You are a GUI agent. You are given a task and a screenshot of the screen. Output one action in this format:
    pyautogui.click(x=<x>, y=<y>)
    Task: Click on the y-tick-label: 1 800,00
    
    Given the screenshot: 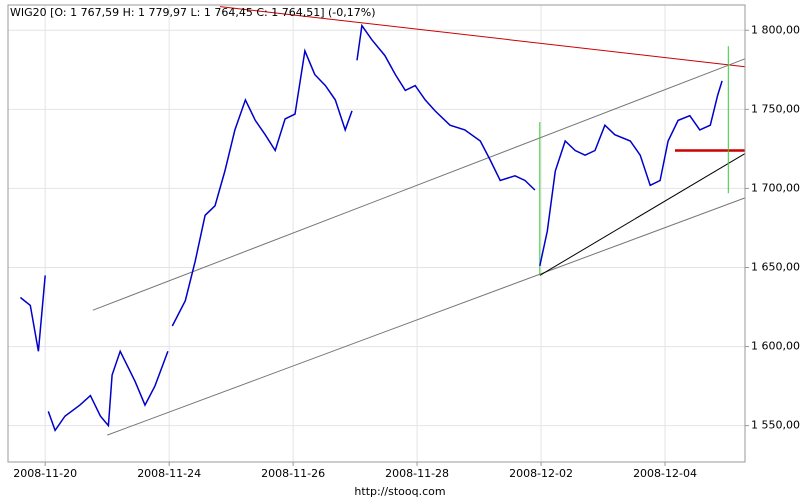 What is the action you would take?
    pyautogui.click(x=775, y=29)
    